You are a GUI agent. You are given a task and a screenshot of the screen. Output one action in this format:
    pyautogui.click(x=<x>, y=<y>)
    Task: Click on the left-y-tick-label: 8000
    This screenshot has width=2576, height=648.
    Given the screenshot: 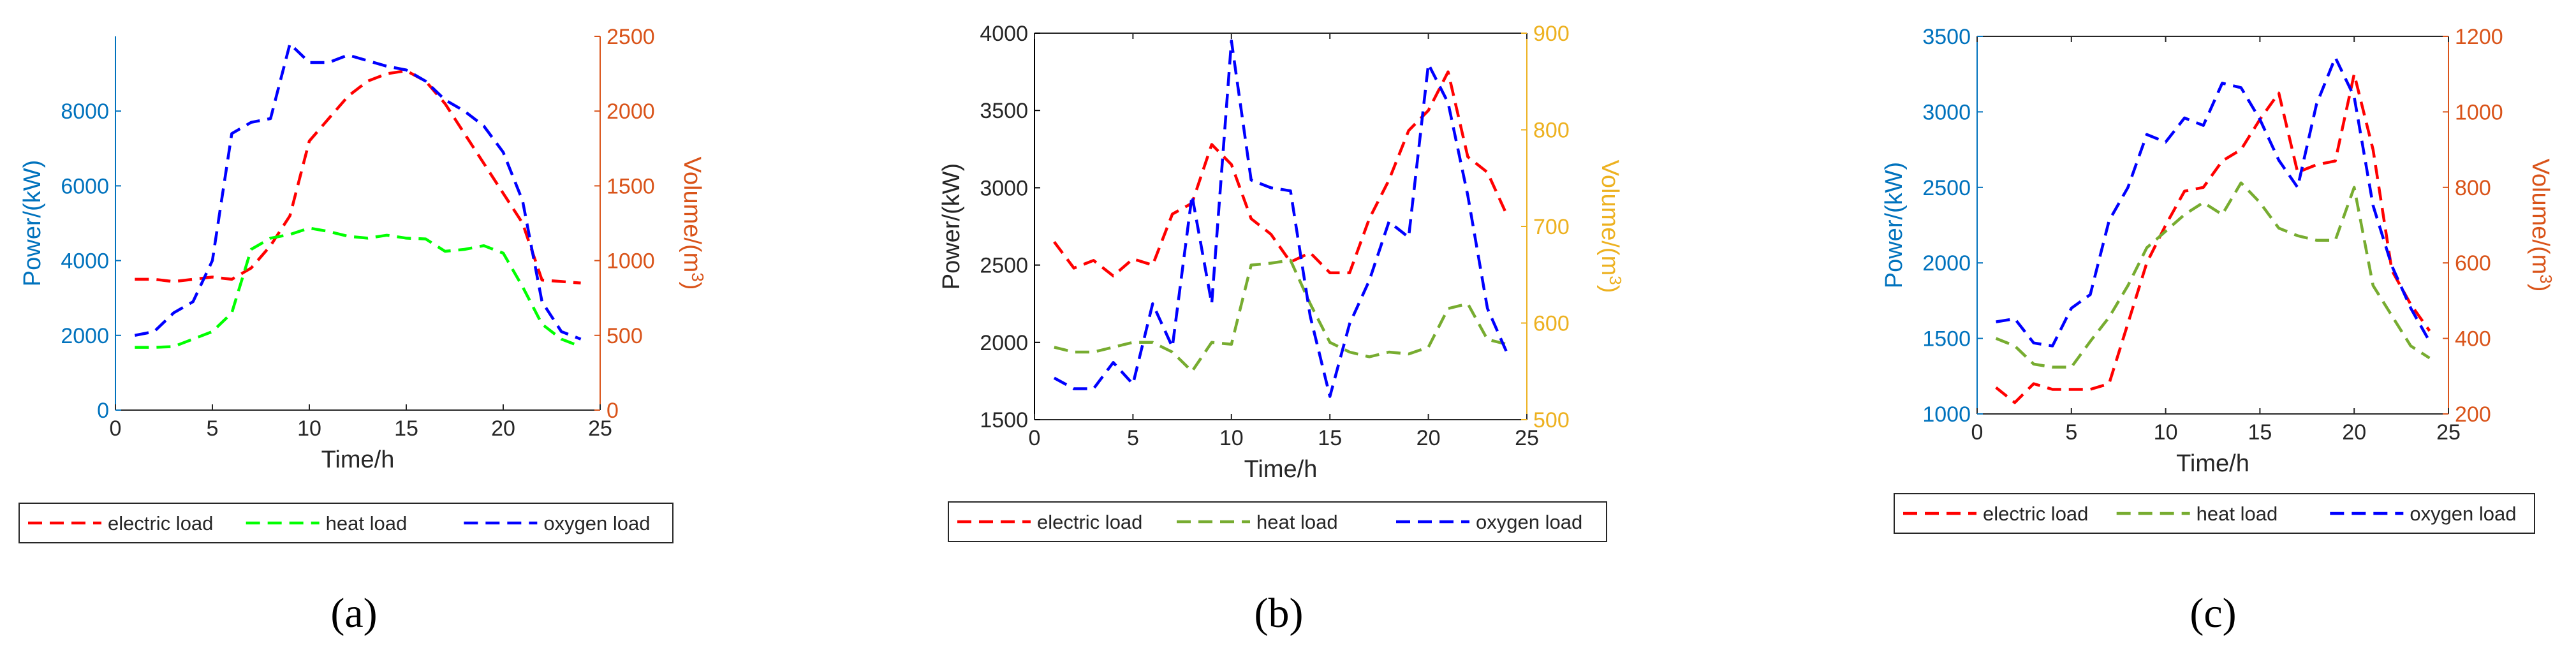 What is the action you would take?
    pyautogui.click(x=85, y=111)
    